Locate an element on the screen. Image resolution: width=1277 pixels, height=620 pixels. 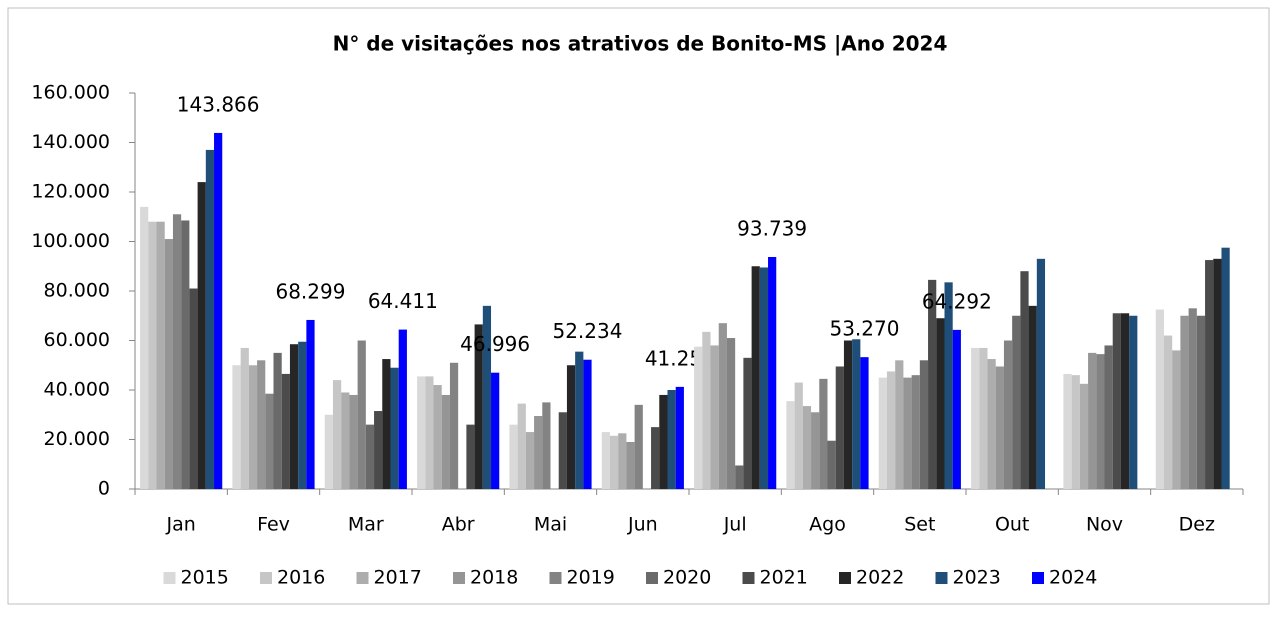
x-tick-label: Fev is located at coordinates (273, 525).